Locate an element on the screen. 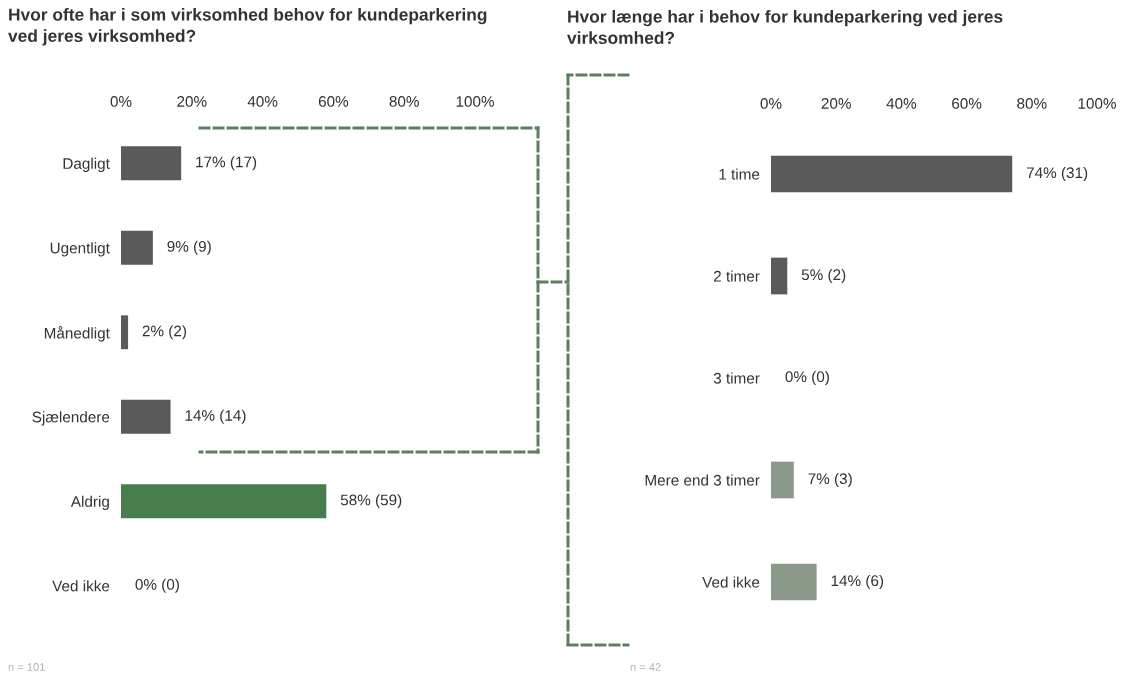  data-label: 74% (31) is located at coordinates (1057, 174).